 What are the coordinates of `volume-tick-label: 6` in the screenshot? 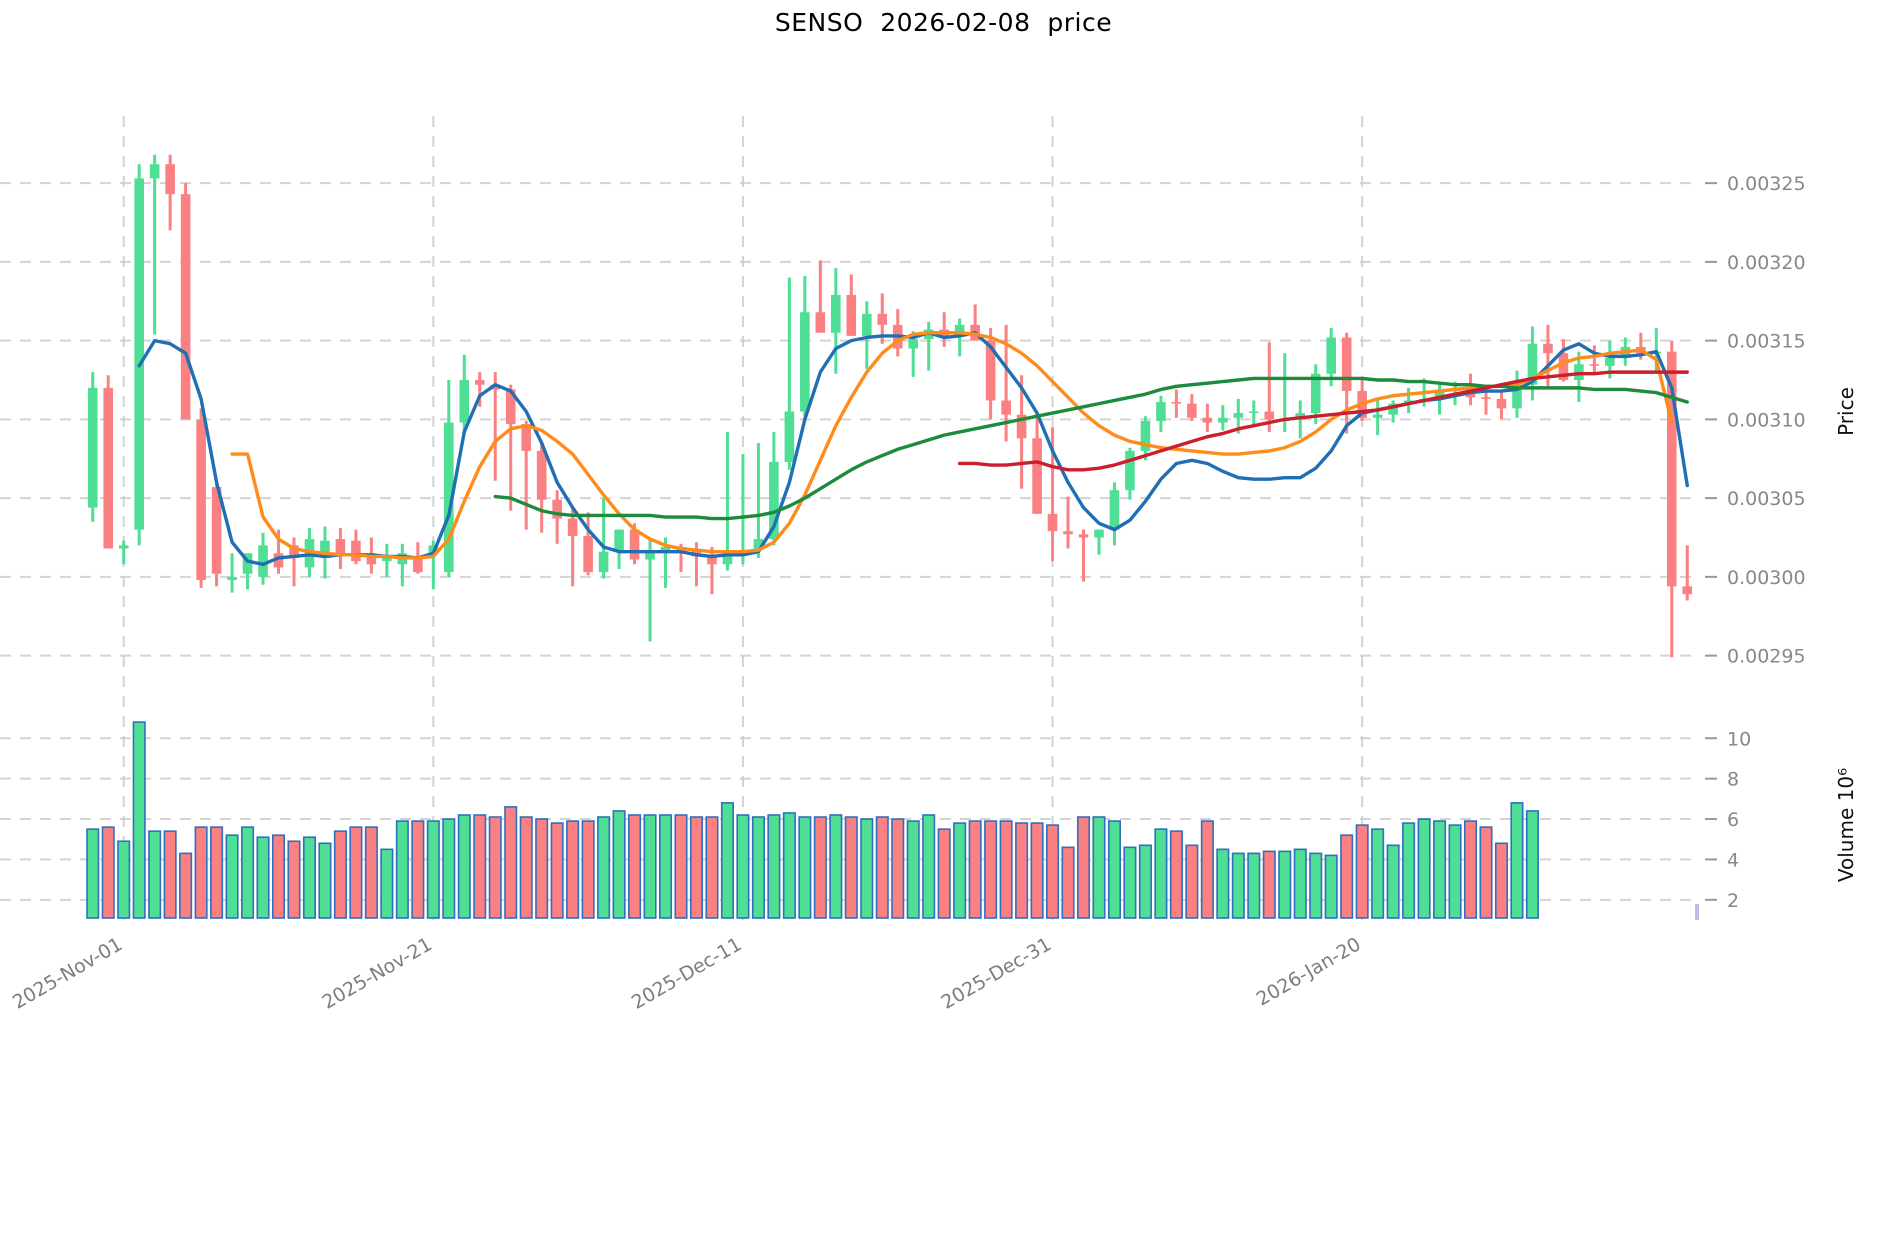 It's located at (1733, 820).